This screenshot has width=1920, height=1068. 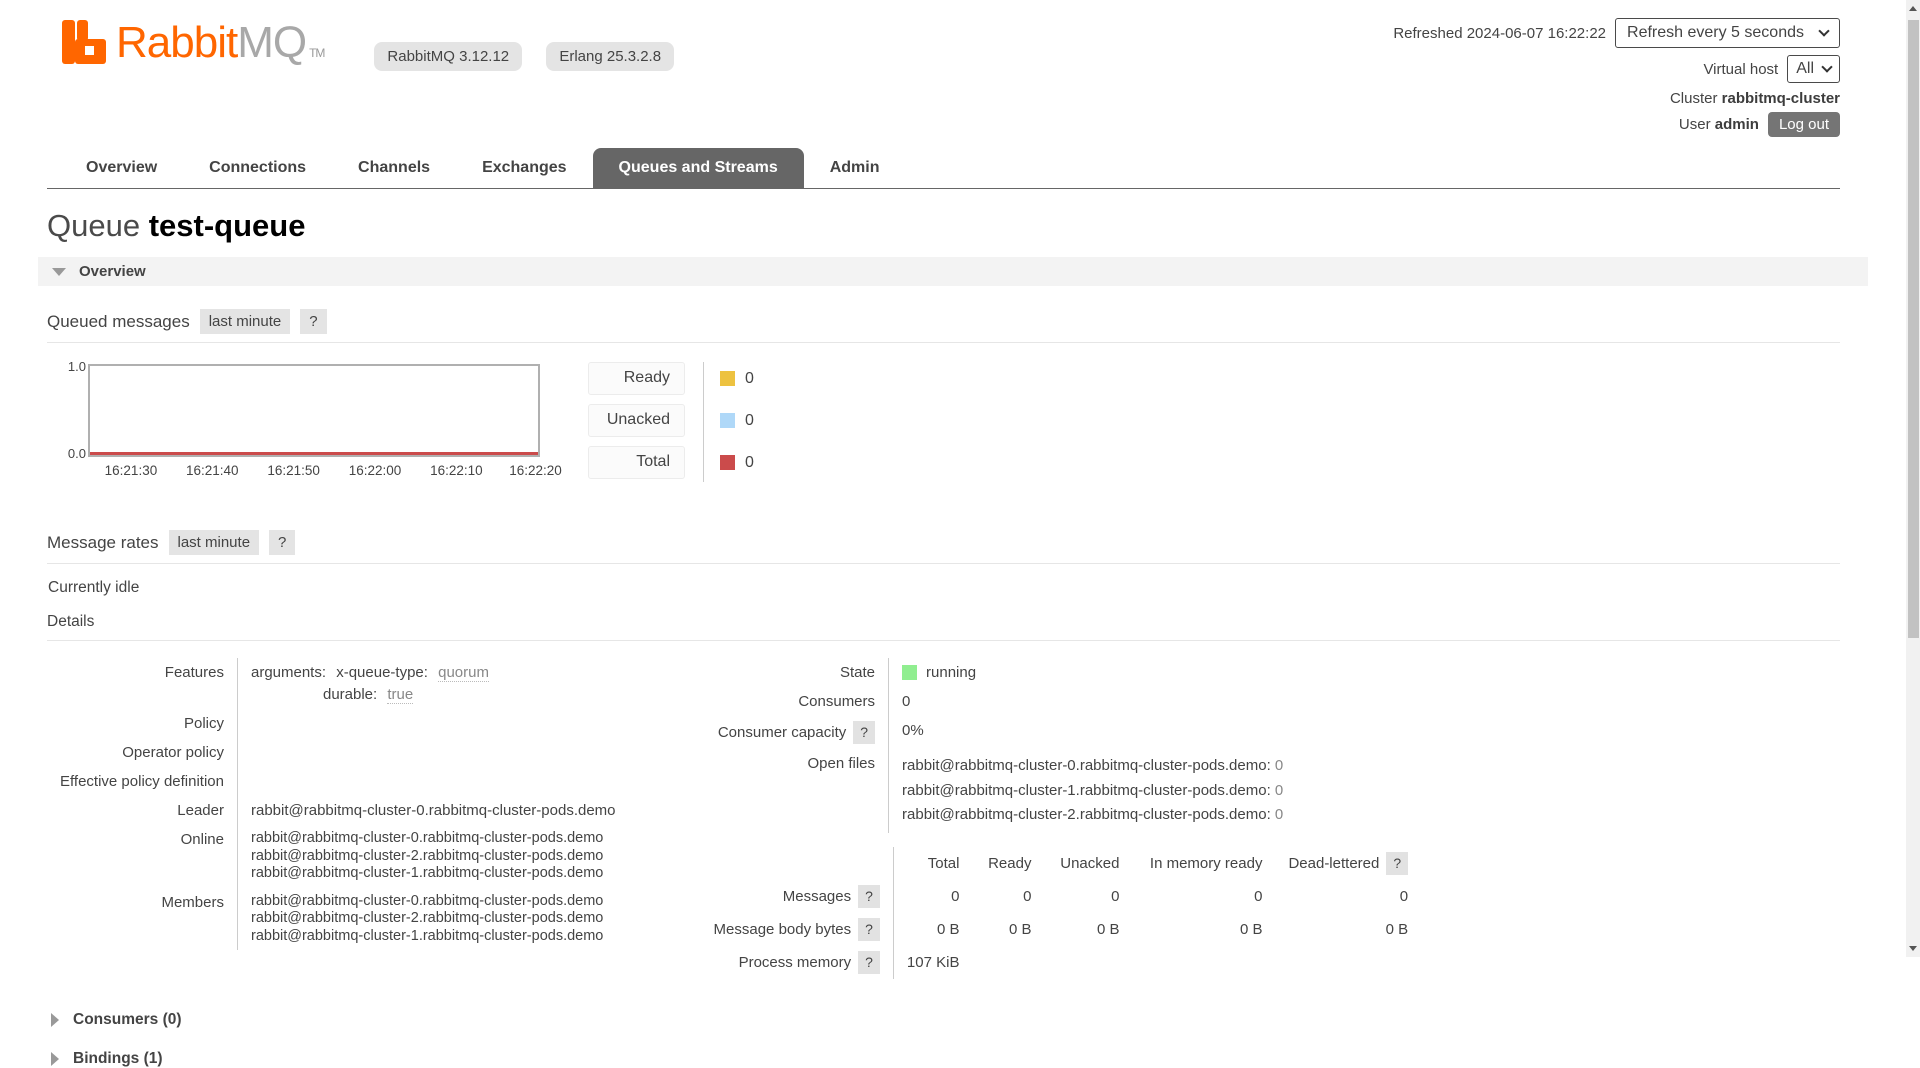 What do you see at coordinates (945, 1020) in the screenshot?
I see `section-consumers-toggle: Consumers (0)` at bounding box center [945, 1020].